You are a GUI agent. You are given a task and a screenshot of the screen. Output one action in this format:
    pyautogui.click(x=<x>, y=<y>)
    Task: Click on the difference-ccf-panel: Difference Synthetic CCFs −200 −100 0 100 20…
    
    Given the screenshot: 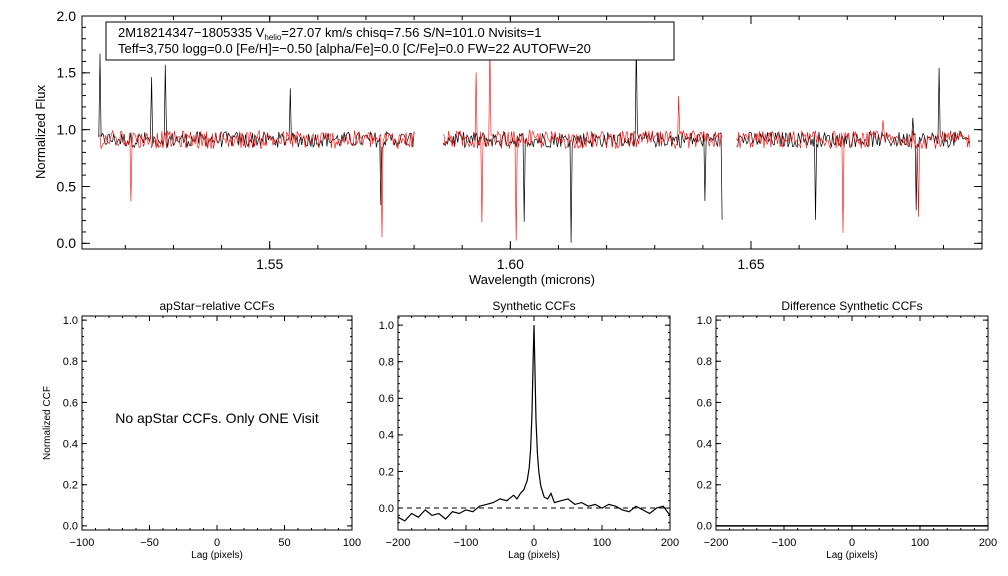 What is the action you would take?
    pyautogui.click(x=847, y=430)
    